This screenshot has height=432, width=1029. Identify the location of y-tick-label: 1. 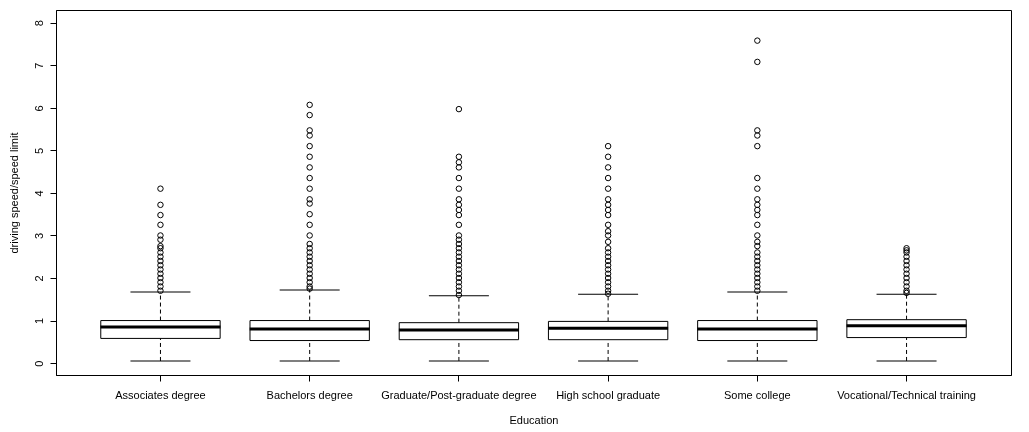
(38, 321).